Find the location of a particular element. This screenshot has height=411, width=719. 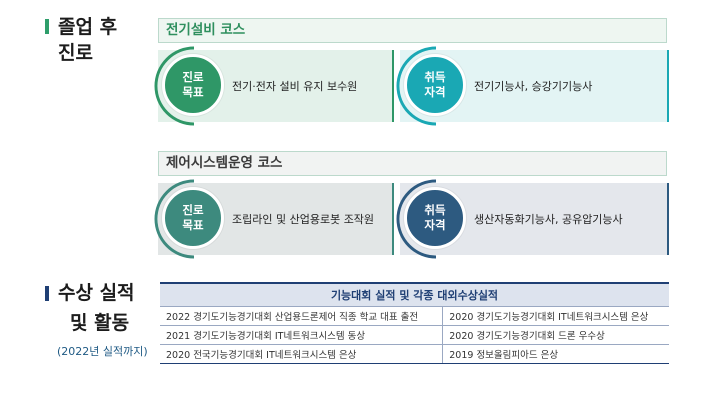

course-name: 제어시스템운영 코스 is located at coordinates (224, 163).